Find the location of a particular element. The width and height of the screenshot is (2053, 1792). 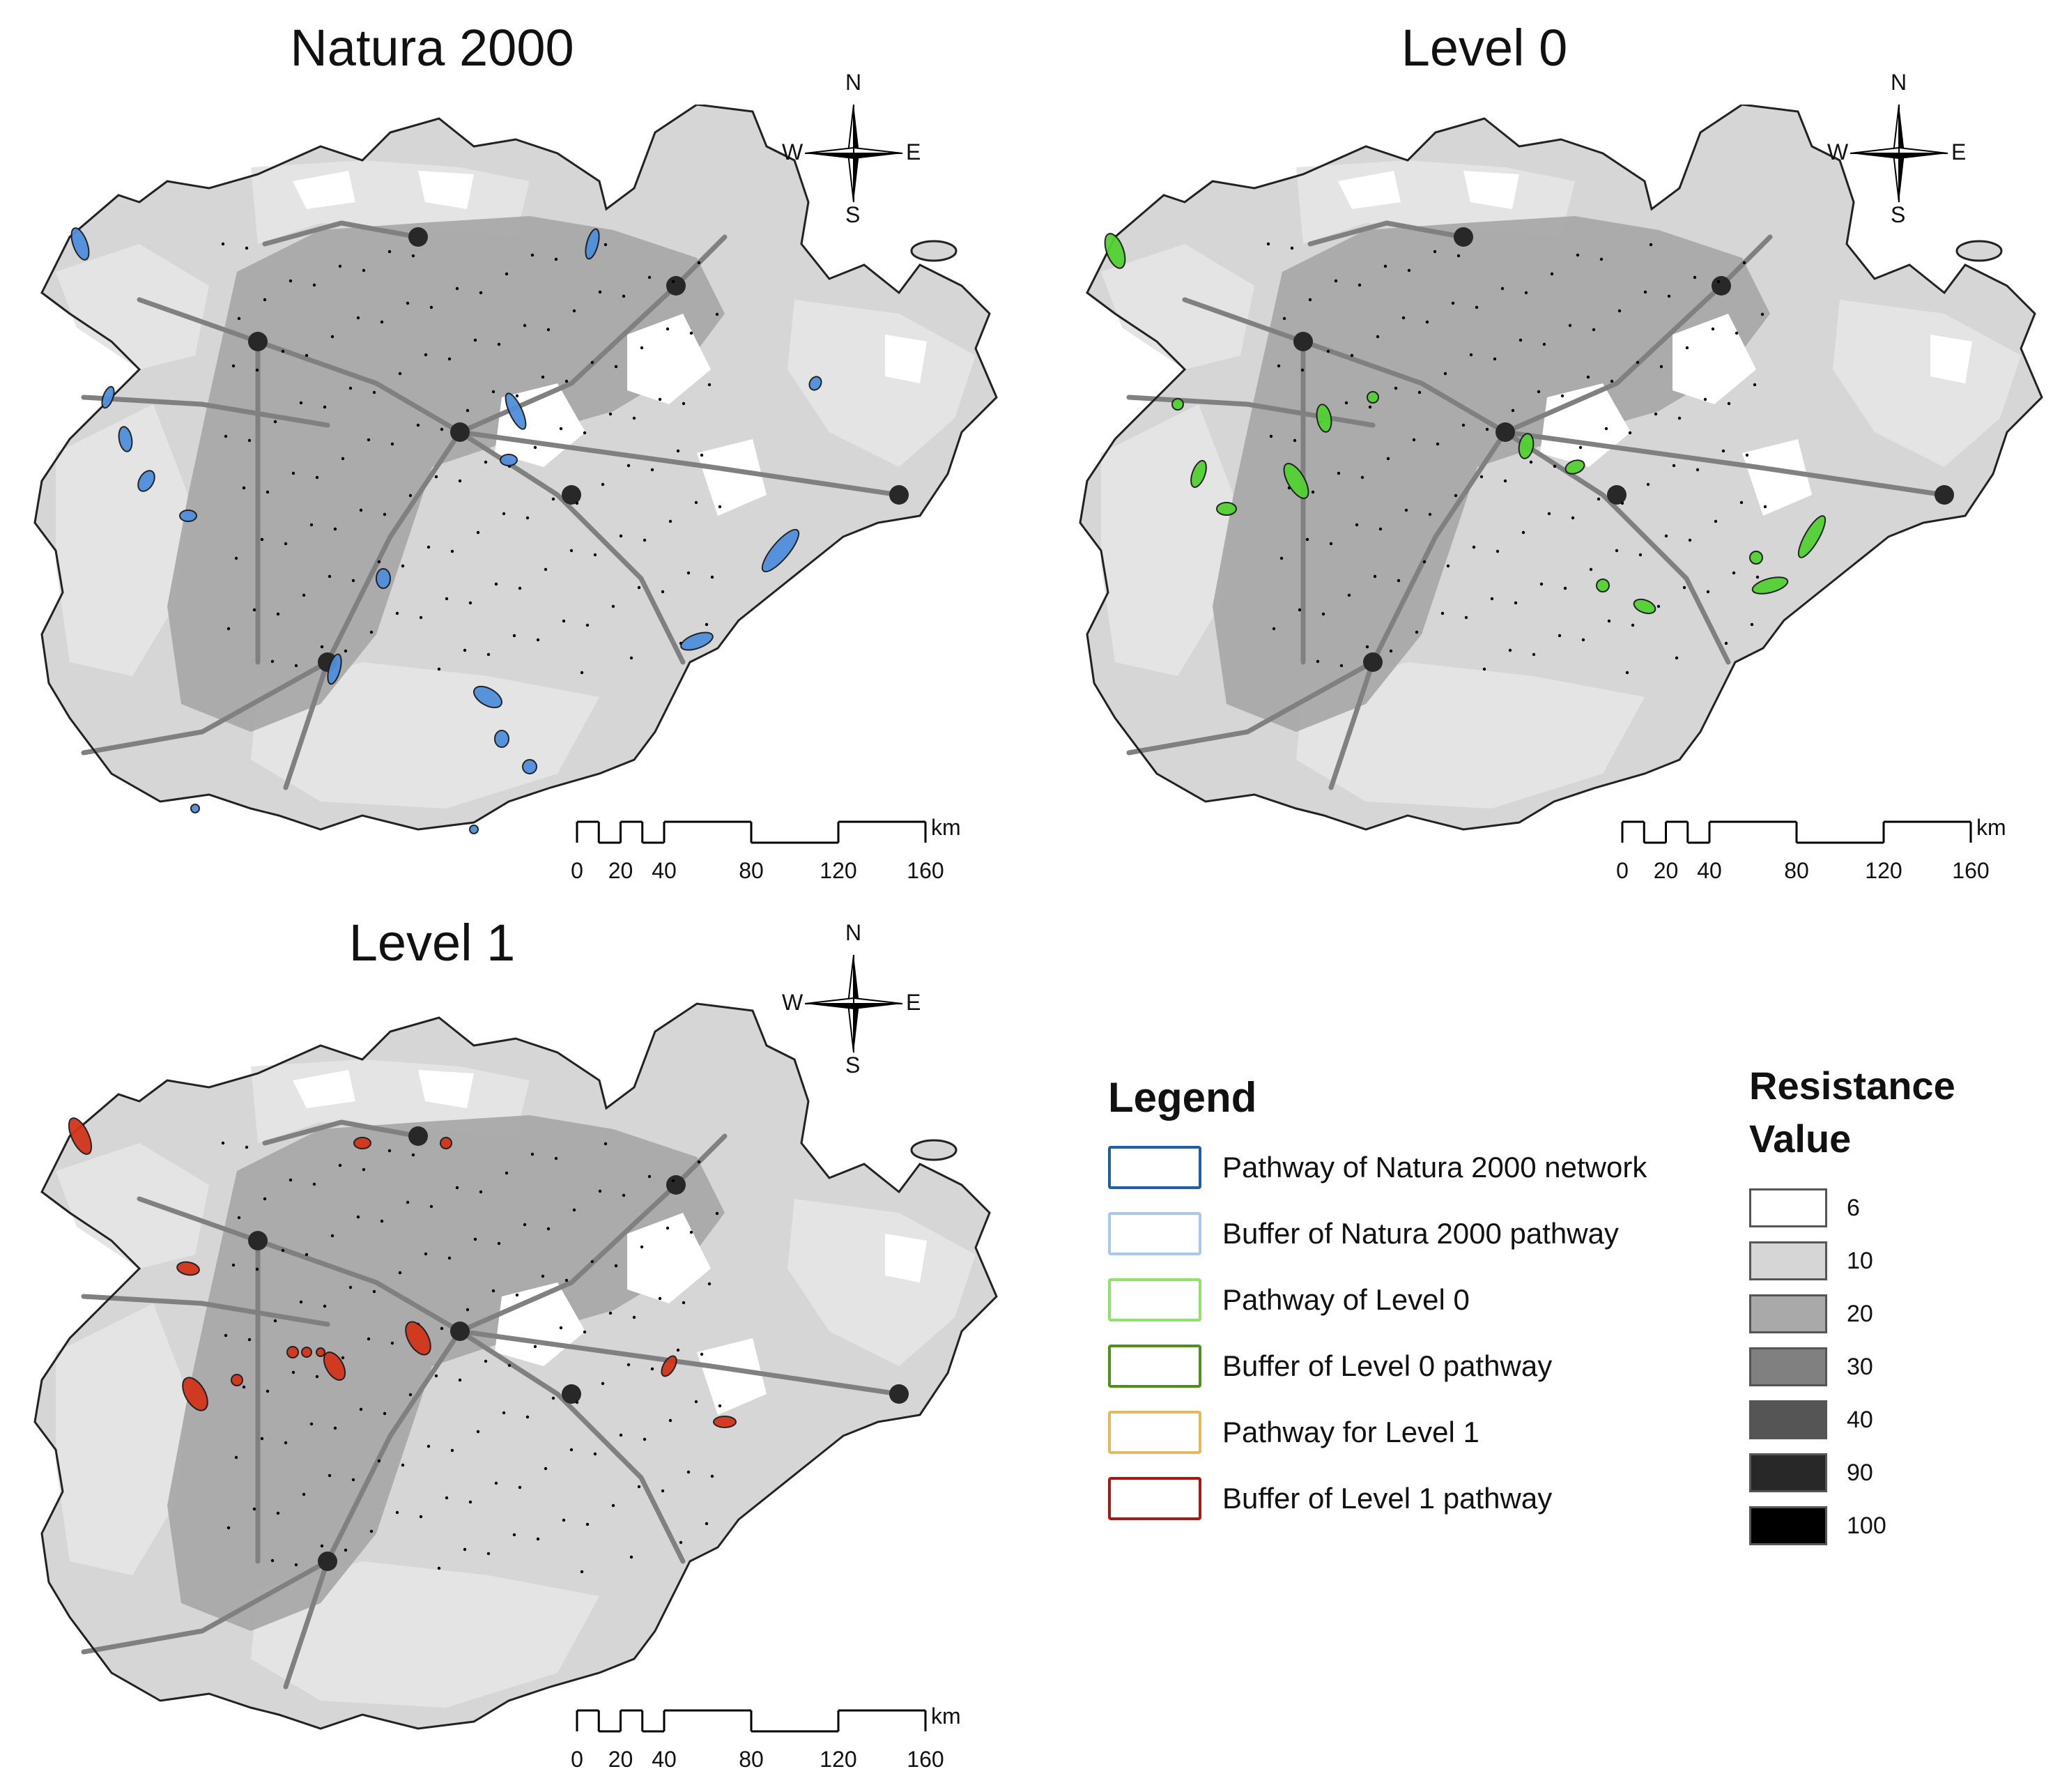

resistance-patch-light is located at coordinates (425, 735).